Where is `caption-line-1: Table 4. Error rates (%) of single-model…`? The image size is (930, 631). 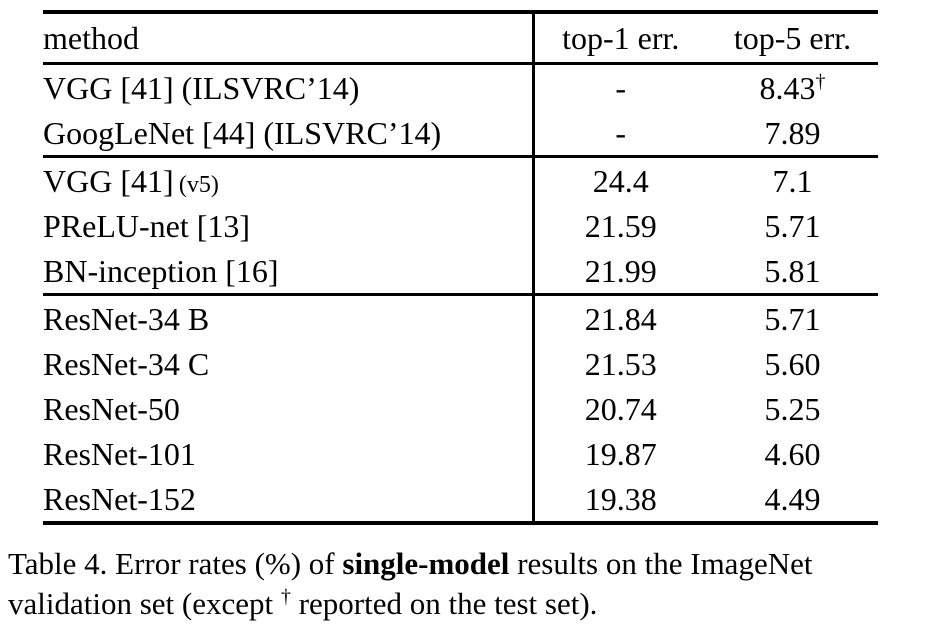
caption-line-1: Table 4. Error rates (%) of single-model… is located at coordinates (466, 564).